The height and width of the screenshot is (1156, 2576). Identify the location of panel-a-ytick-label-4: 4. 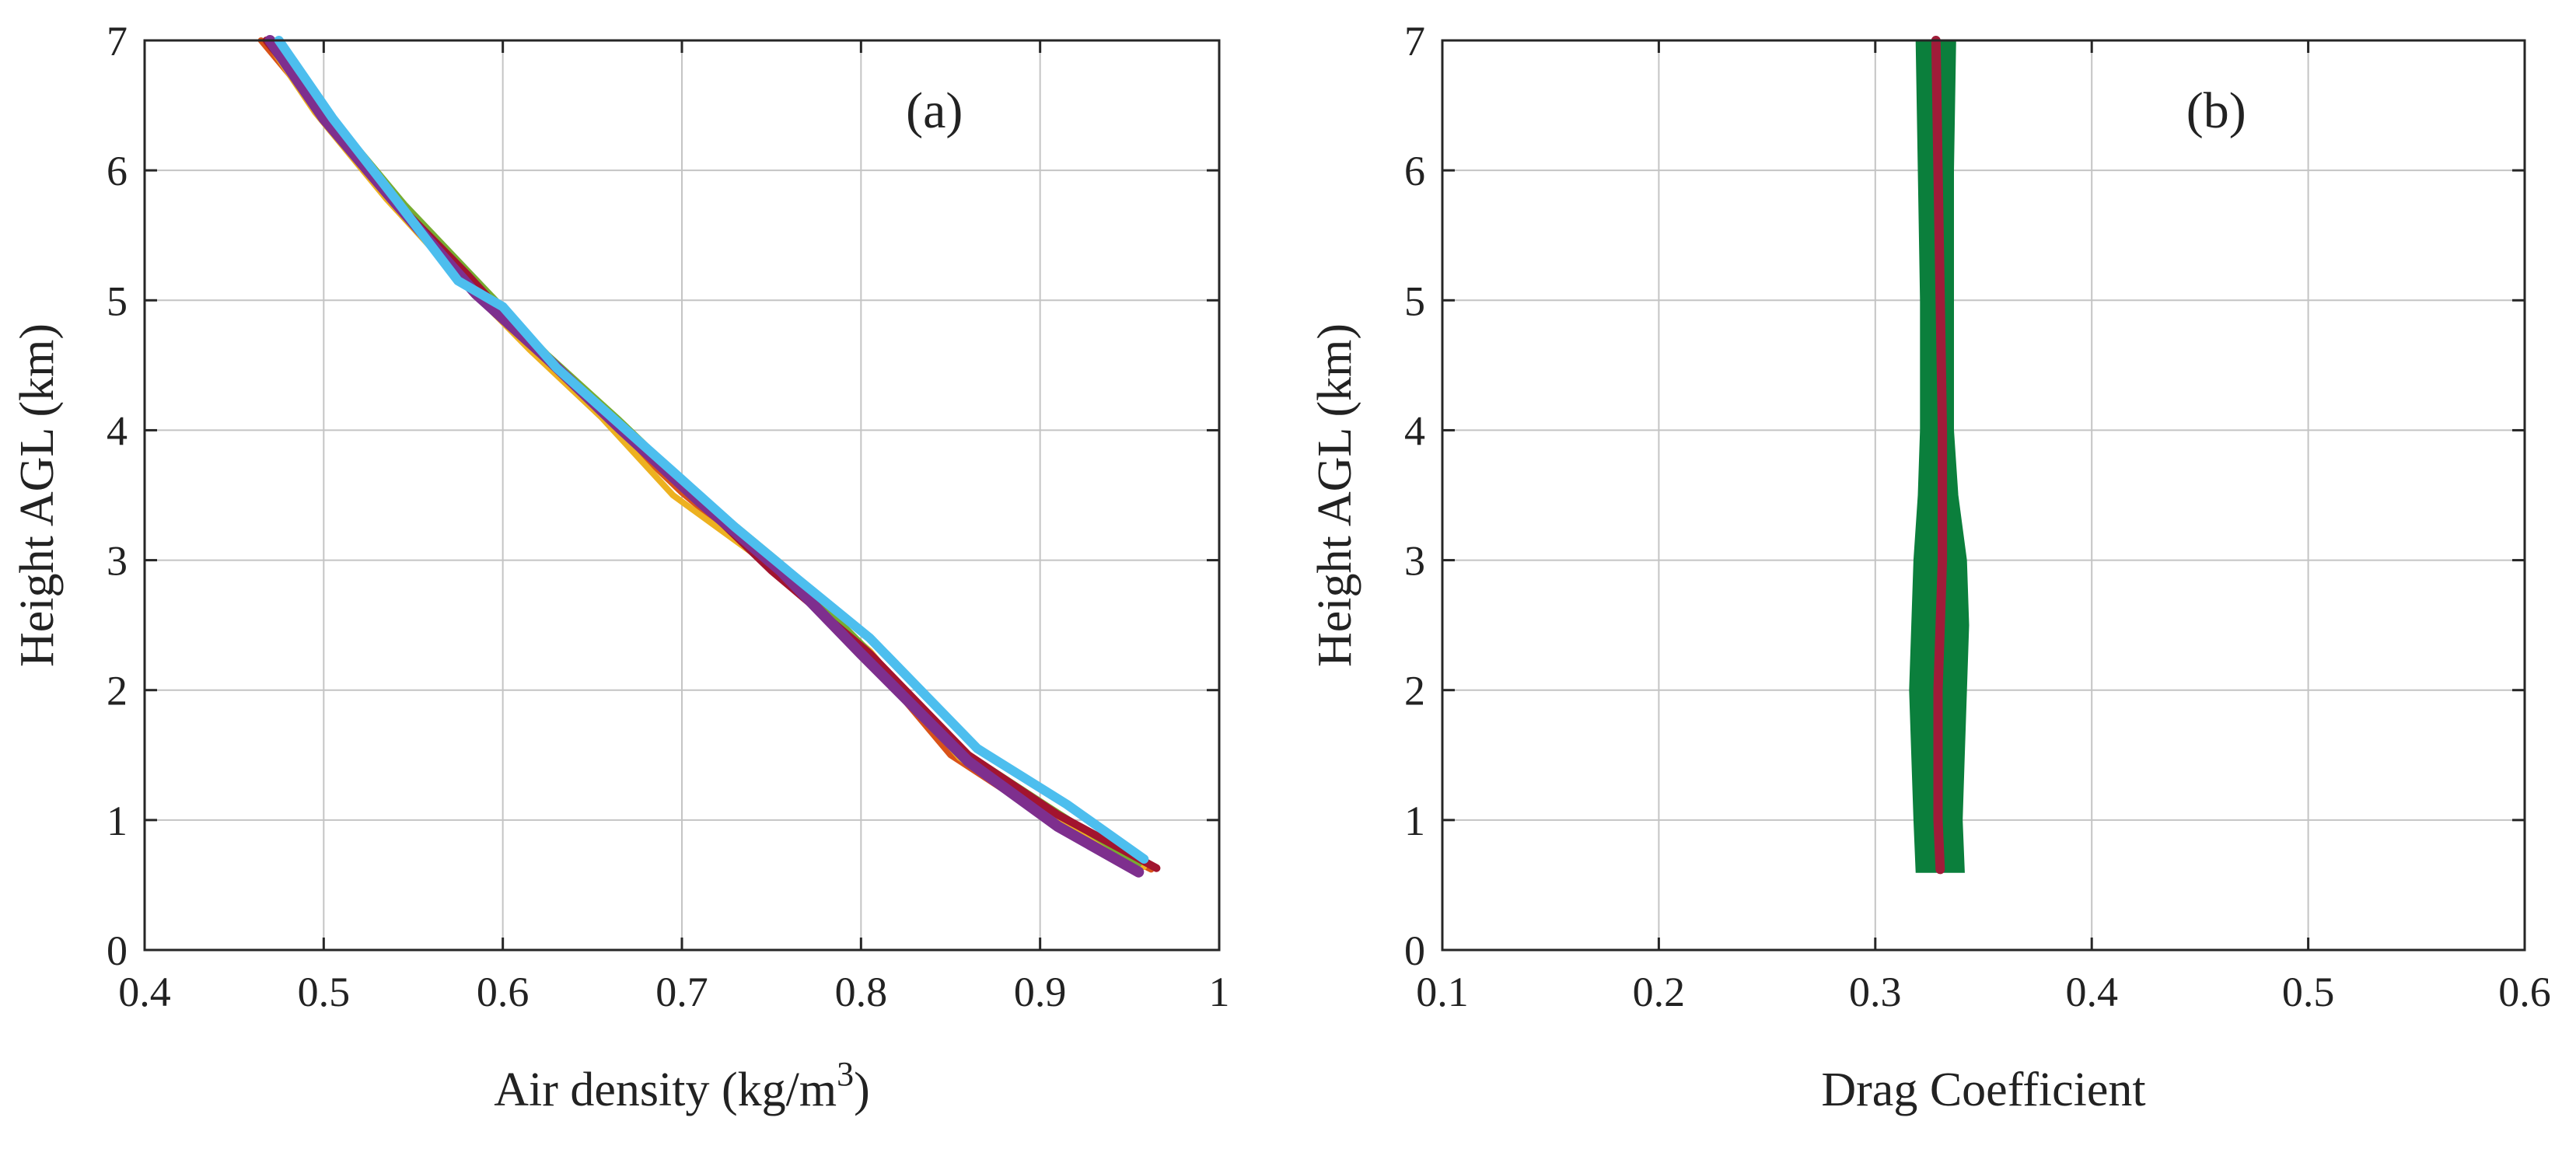
(117, 430).